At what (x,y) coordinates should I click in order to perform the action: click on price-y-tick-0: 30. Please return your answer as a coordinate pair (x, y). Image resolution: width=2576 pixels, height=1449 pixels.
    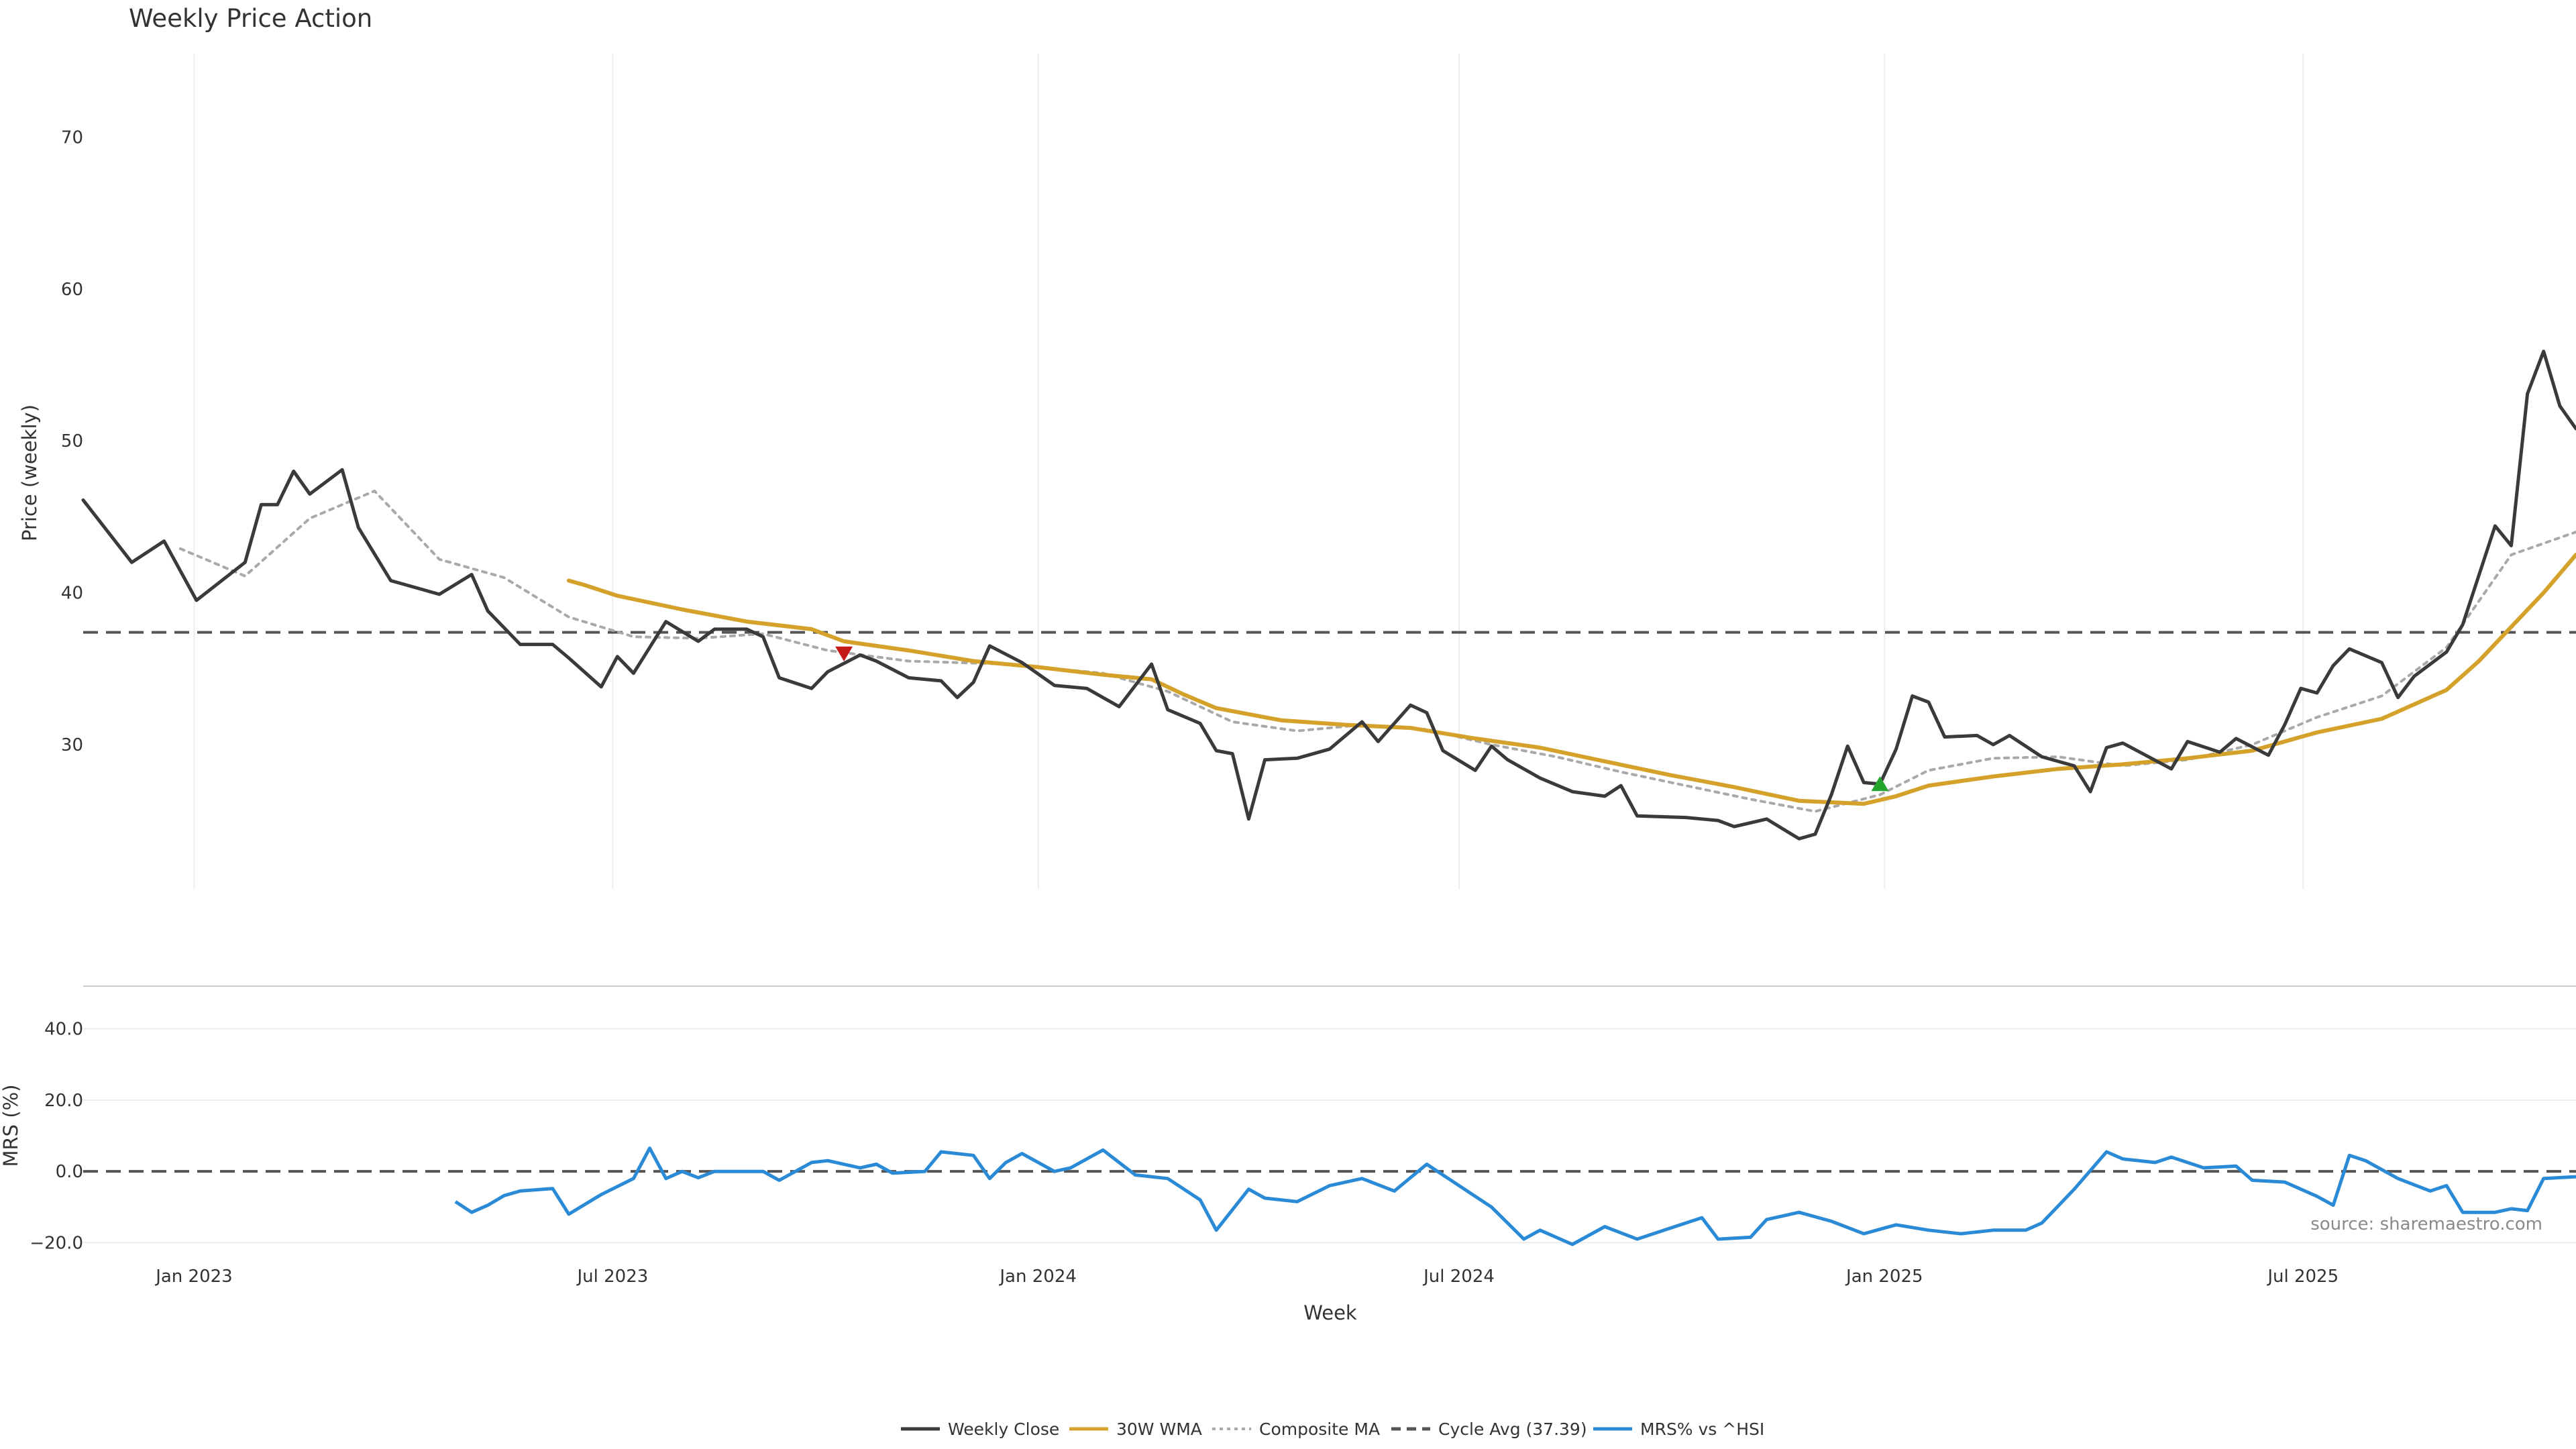
    Looking at the image, I should click on (72, 745).